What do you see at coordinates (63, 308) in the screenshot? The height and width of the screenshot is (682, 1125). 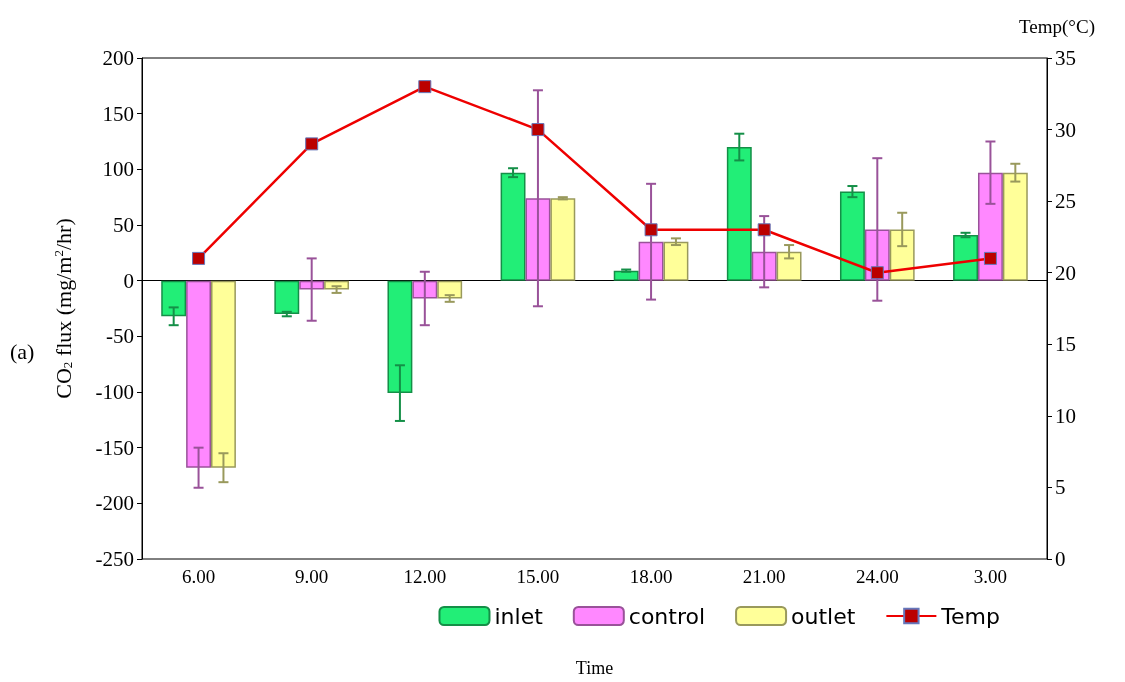 I see `y-axis-title: CO2 flux (mg/m2/hr)` at bounding box center [63, 308].